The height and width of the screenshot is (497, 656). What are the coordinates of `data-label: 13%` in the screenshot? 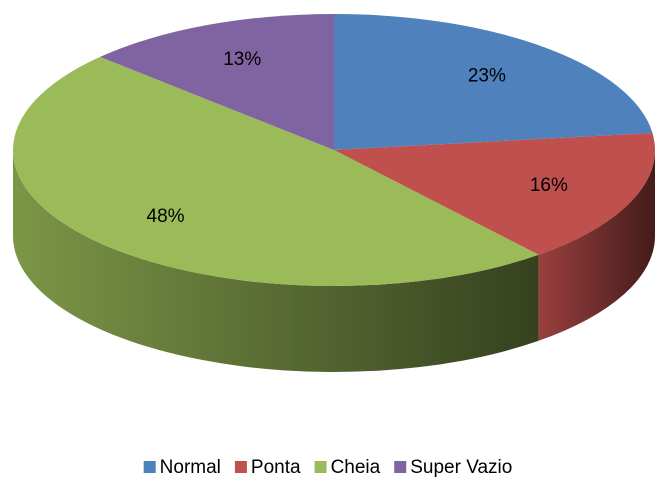 It's located at (242, 59).